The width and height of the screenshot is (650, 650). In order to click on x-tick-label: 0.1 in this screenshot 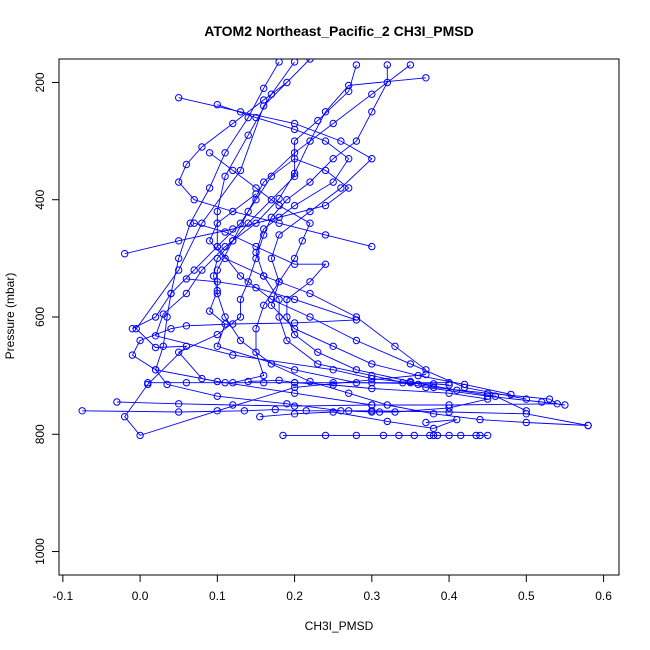, I will do `click(217, 596)`.